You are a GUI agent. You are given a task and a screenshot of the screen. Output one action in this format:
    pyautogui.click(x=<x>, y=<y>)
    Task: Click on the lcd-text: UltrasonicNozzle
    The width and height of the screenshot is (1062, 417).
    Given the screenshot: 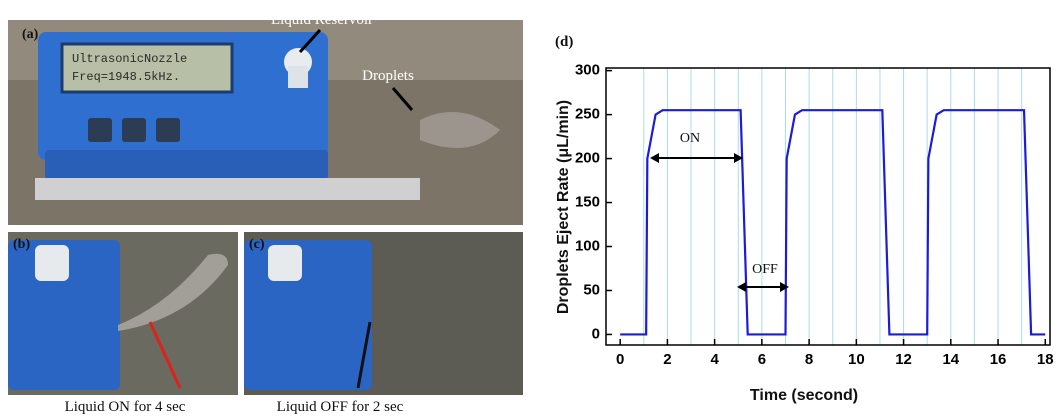 What is the action you would take?
    pyautogui.click(x=129, y=59)
    